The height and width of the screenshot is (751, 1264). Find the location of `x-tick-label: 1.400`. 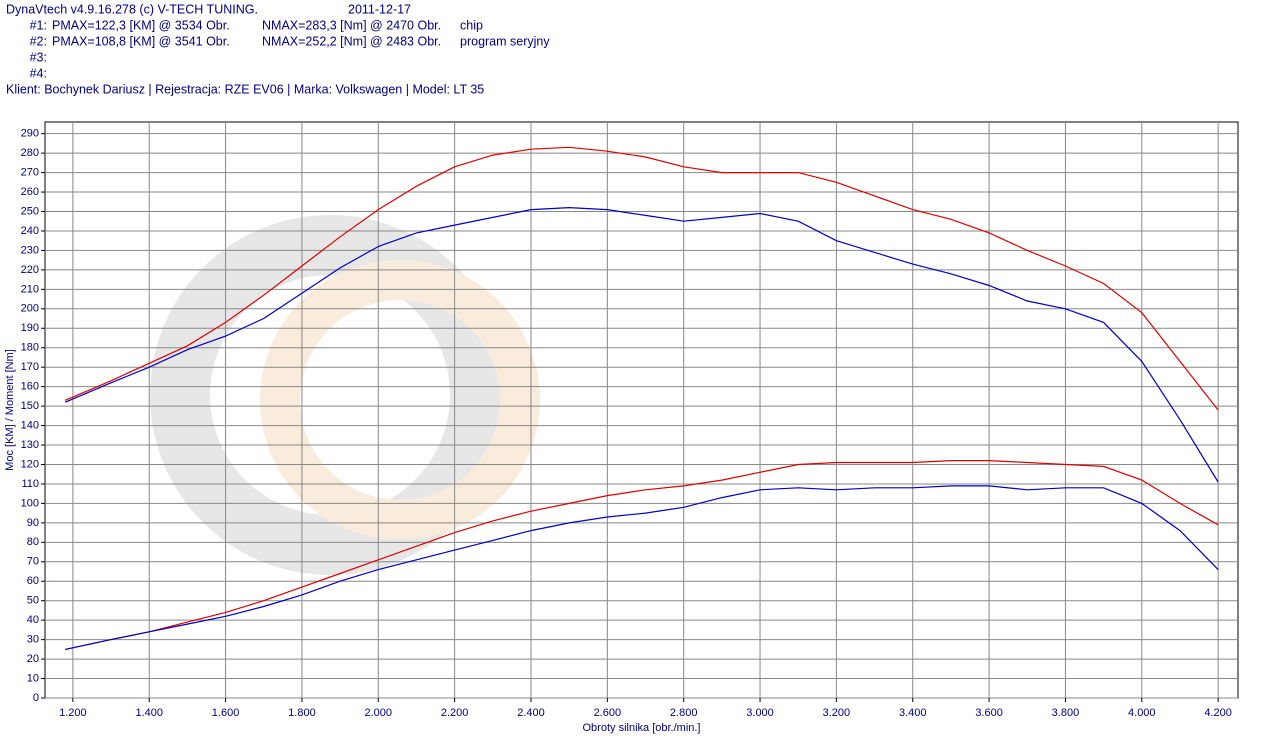

x-tick-label: 1.400 is located at coordinates (149, 713).